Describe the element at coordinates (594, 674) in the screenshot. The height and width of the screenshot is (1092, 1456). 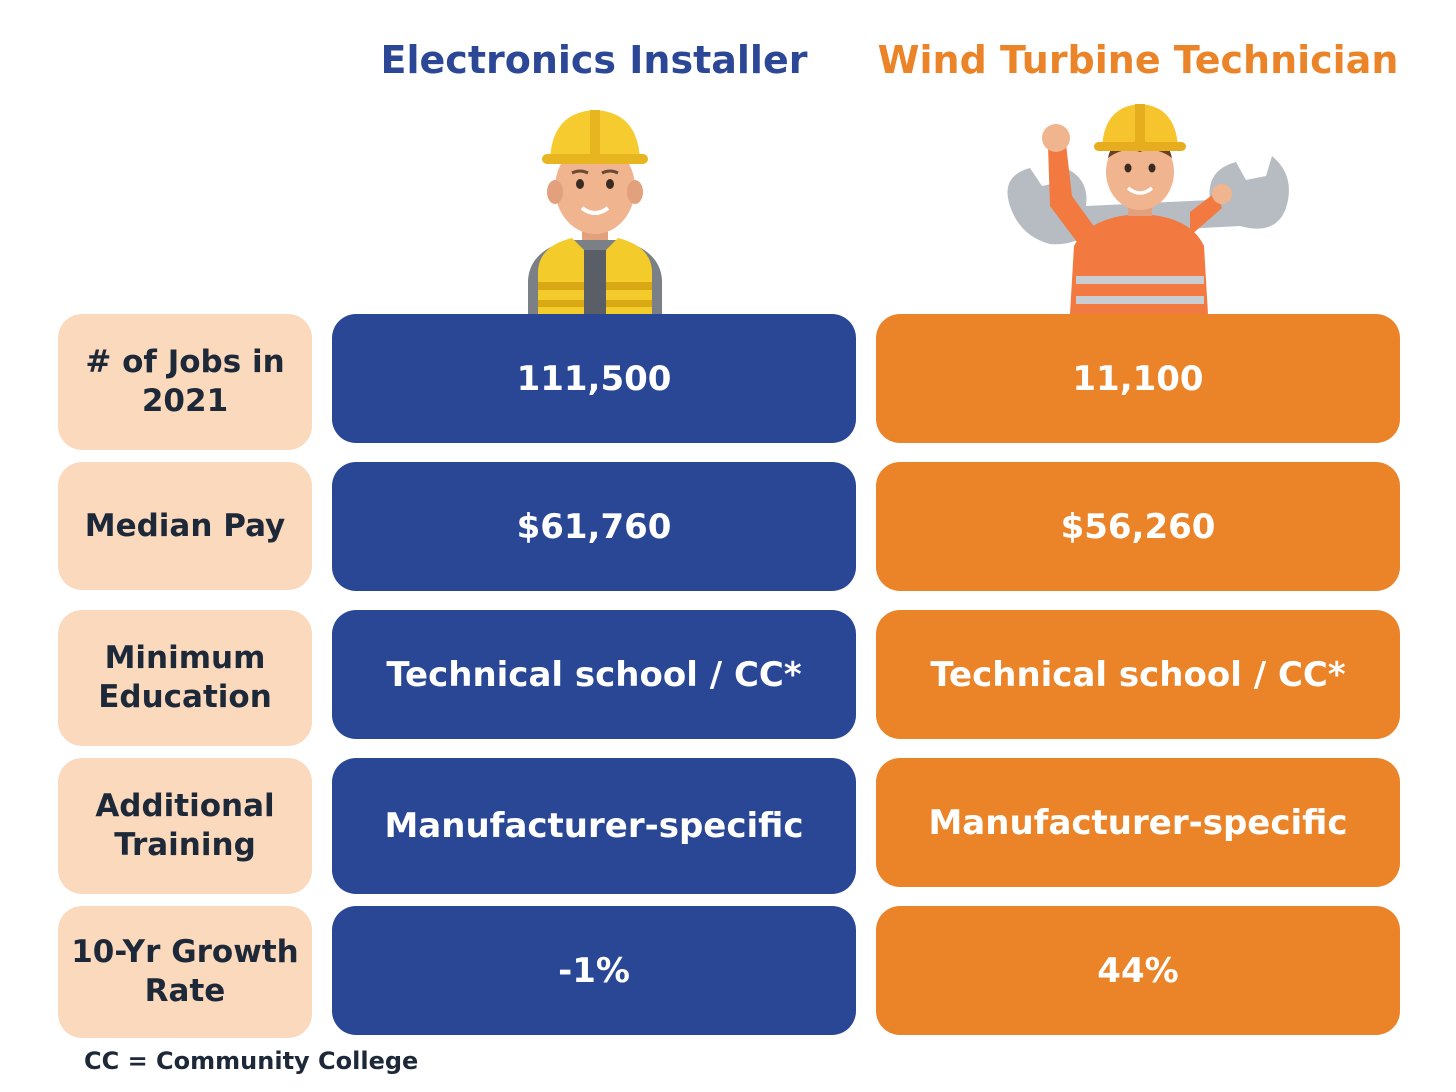
I see `electronics-installer-education-value: Technical school / CC*` at that location.